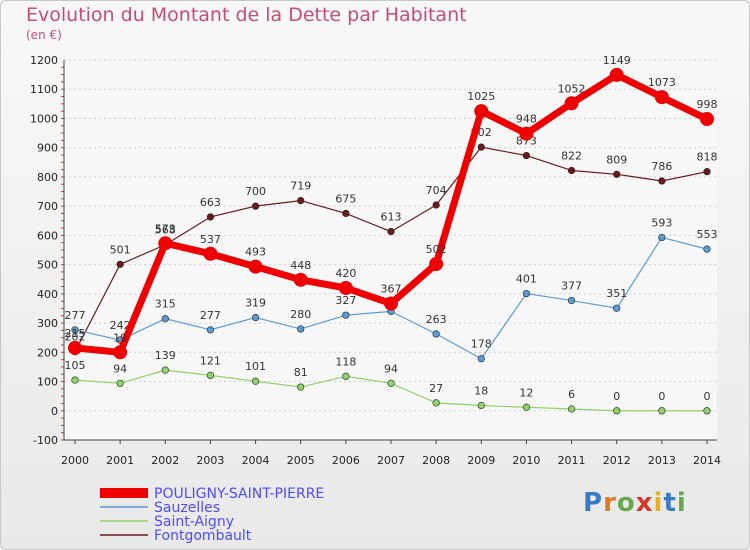 Image resolution: width=750 pixels, height=550 pixels. I want to click on y-tick-label: 500, so click(47, 265).